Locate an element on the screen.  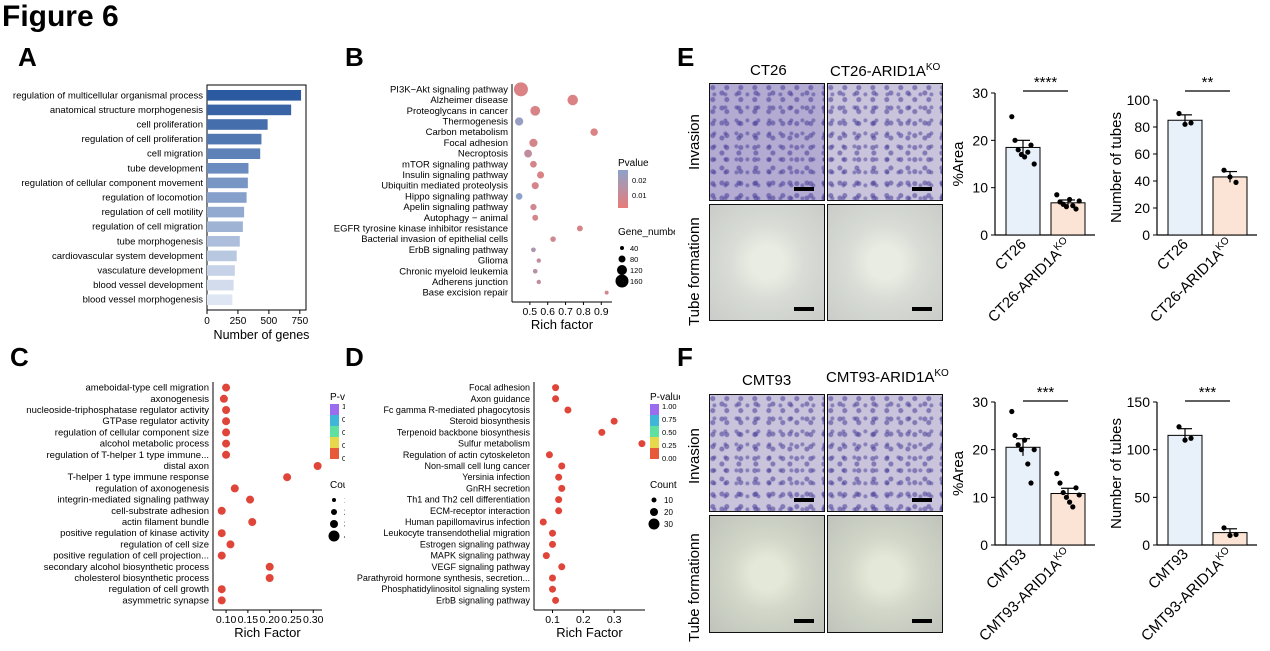
category-label: Terpenoid backbone biosynthesis is located at coordinates (464, 432).